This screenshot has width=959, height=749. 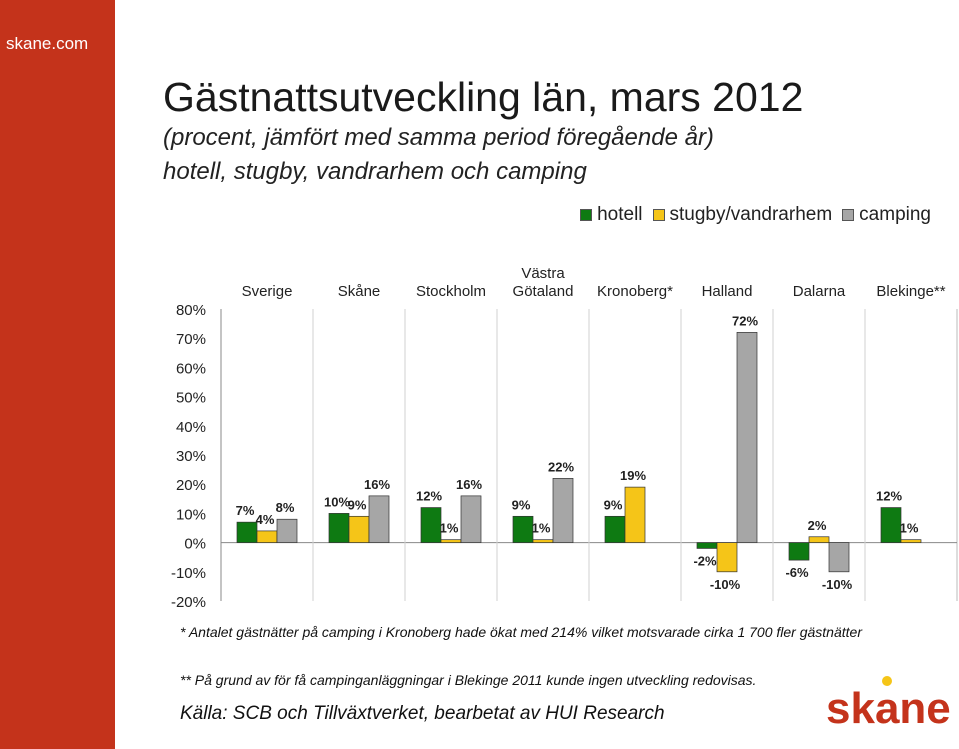 I want to click on legend-item-hotell: hotell, so click(x=611, y=215).